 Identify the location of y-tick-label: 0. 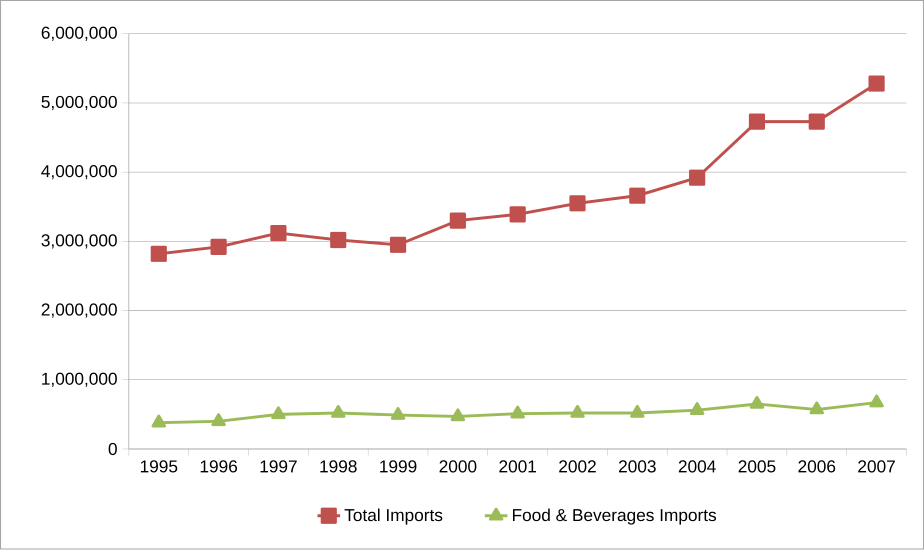
(112, 449).